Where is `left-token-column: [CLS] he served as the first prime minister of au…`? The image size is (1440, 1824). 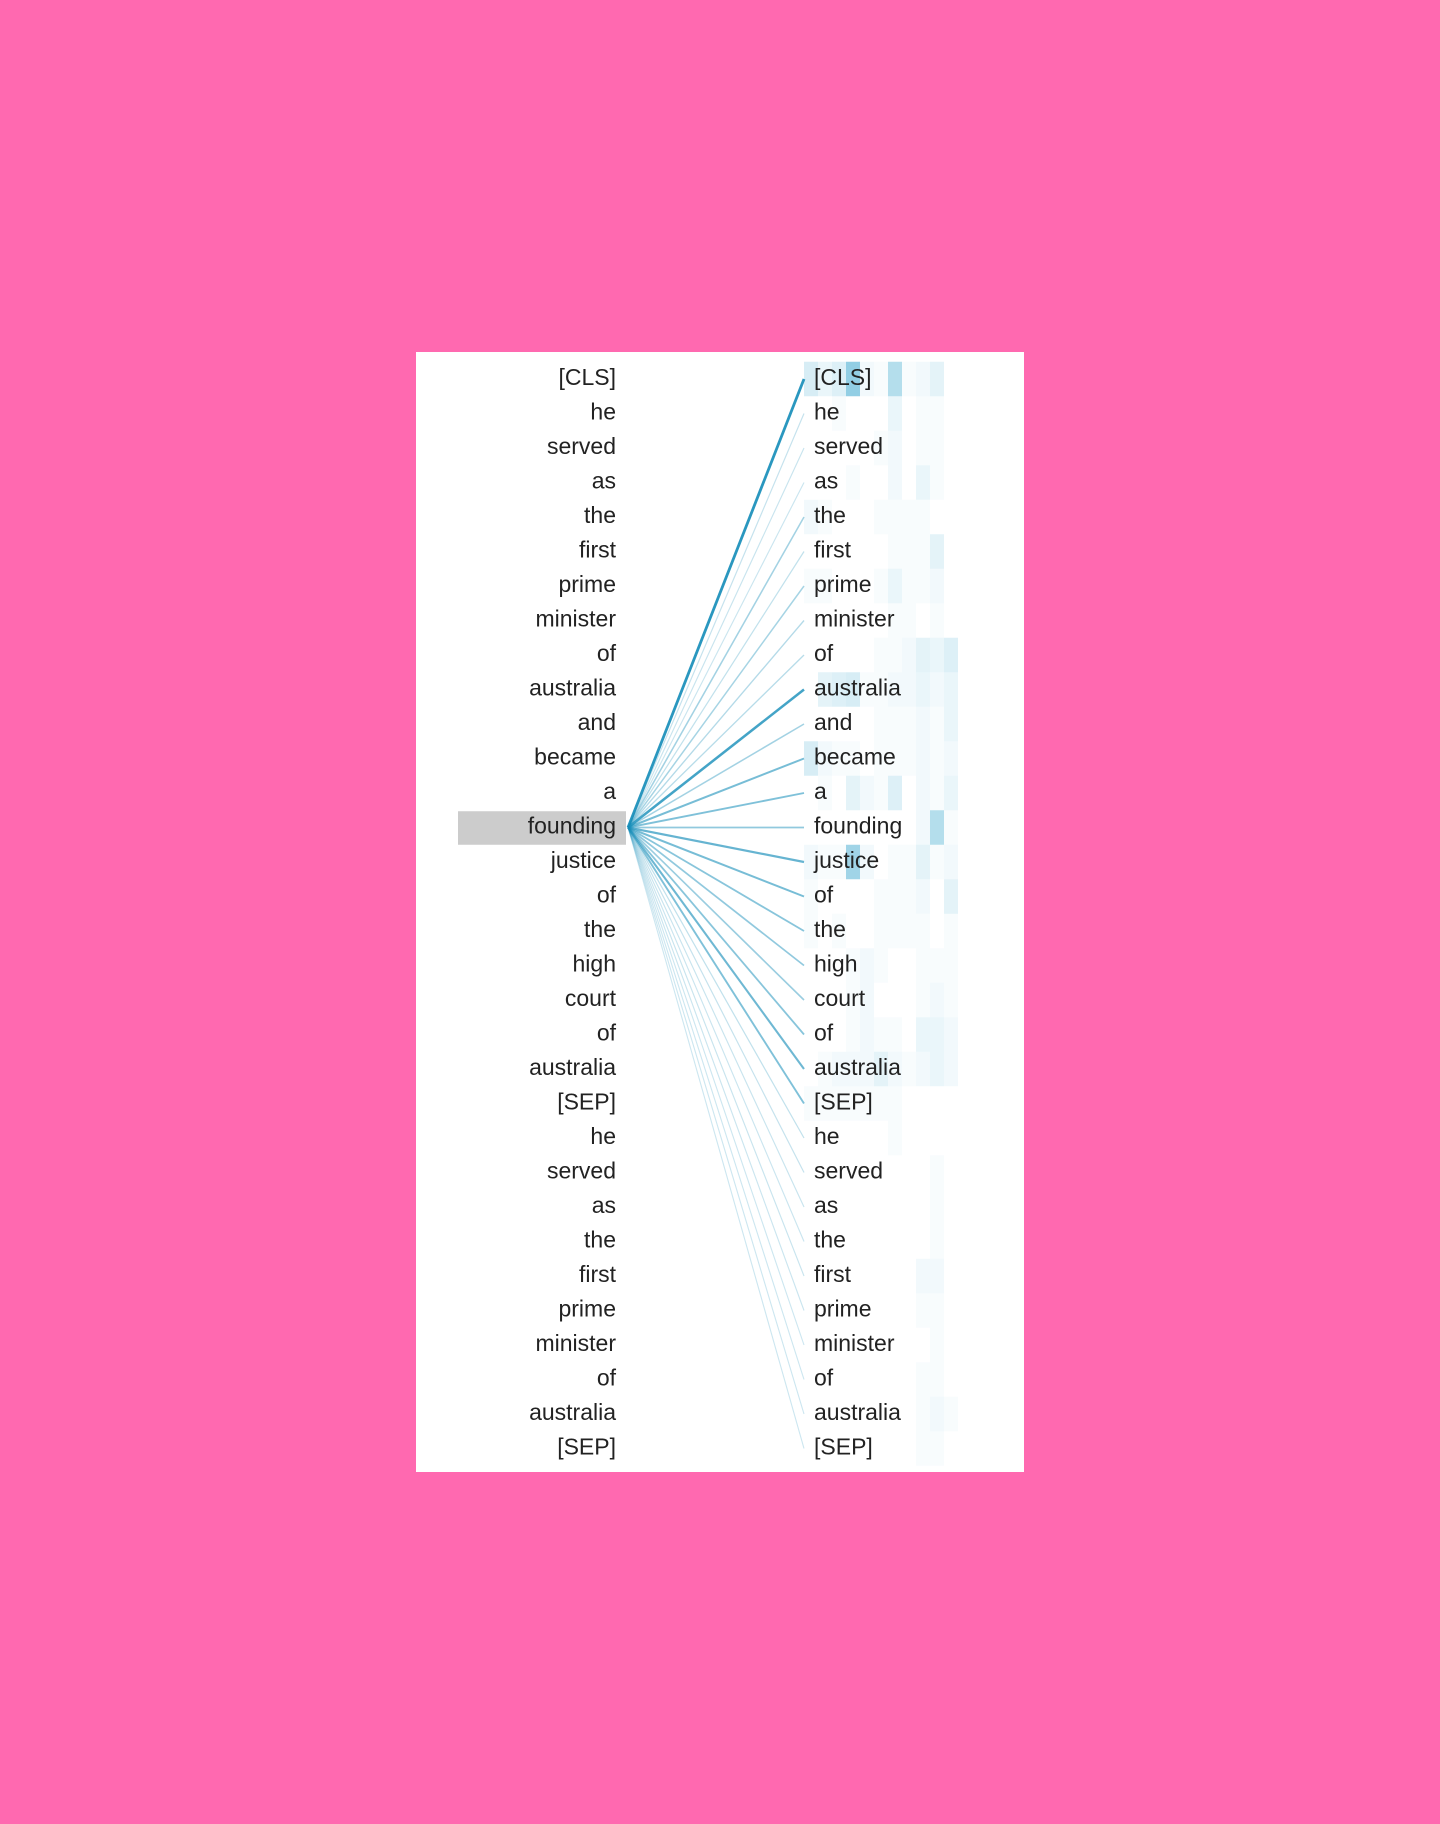 left-token-column: [CLS] he served as the first prime minister of au… is located at coordinates (542, 912).